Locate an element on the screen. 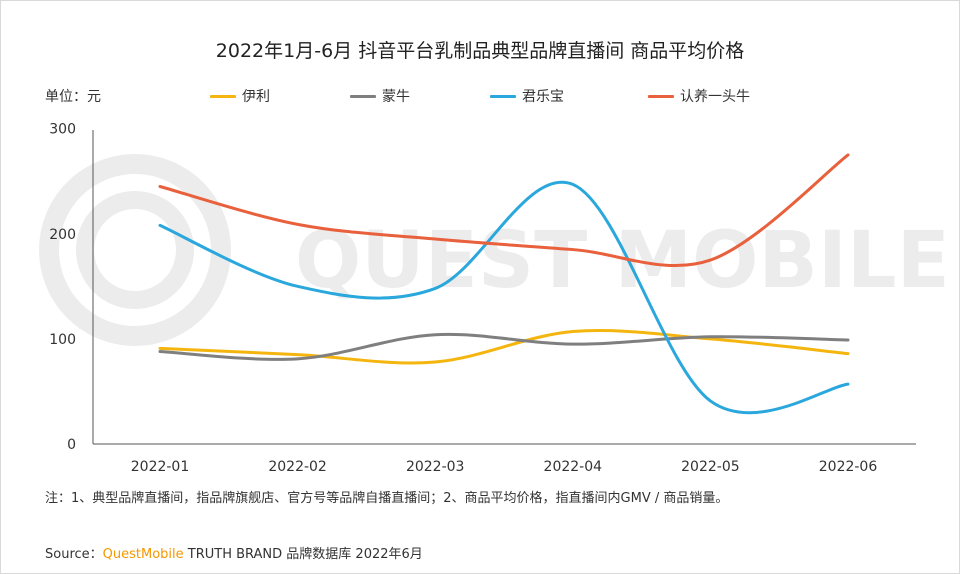 The image size is (960, 574). unit-label: 单位：元 is located at coordinates (73, 97).